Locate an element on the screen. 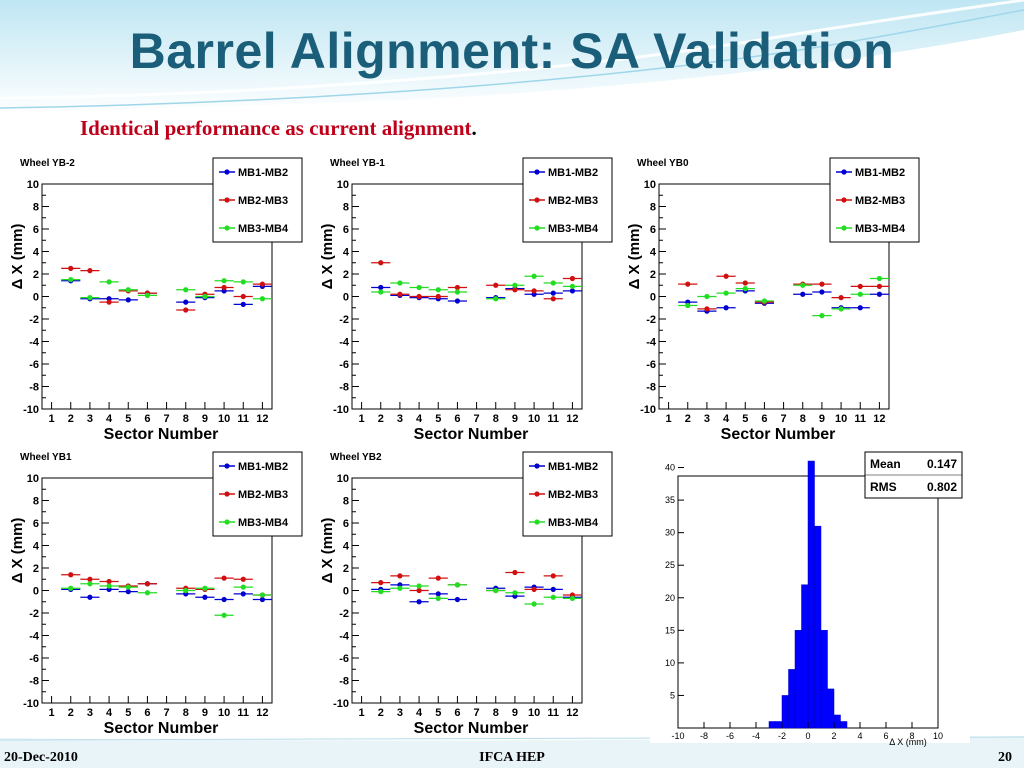 The image size is (1024, 768). x-axis-label: Sector Number is located at coordinates (161, 728).